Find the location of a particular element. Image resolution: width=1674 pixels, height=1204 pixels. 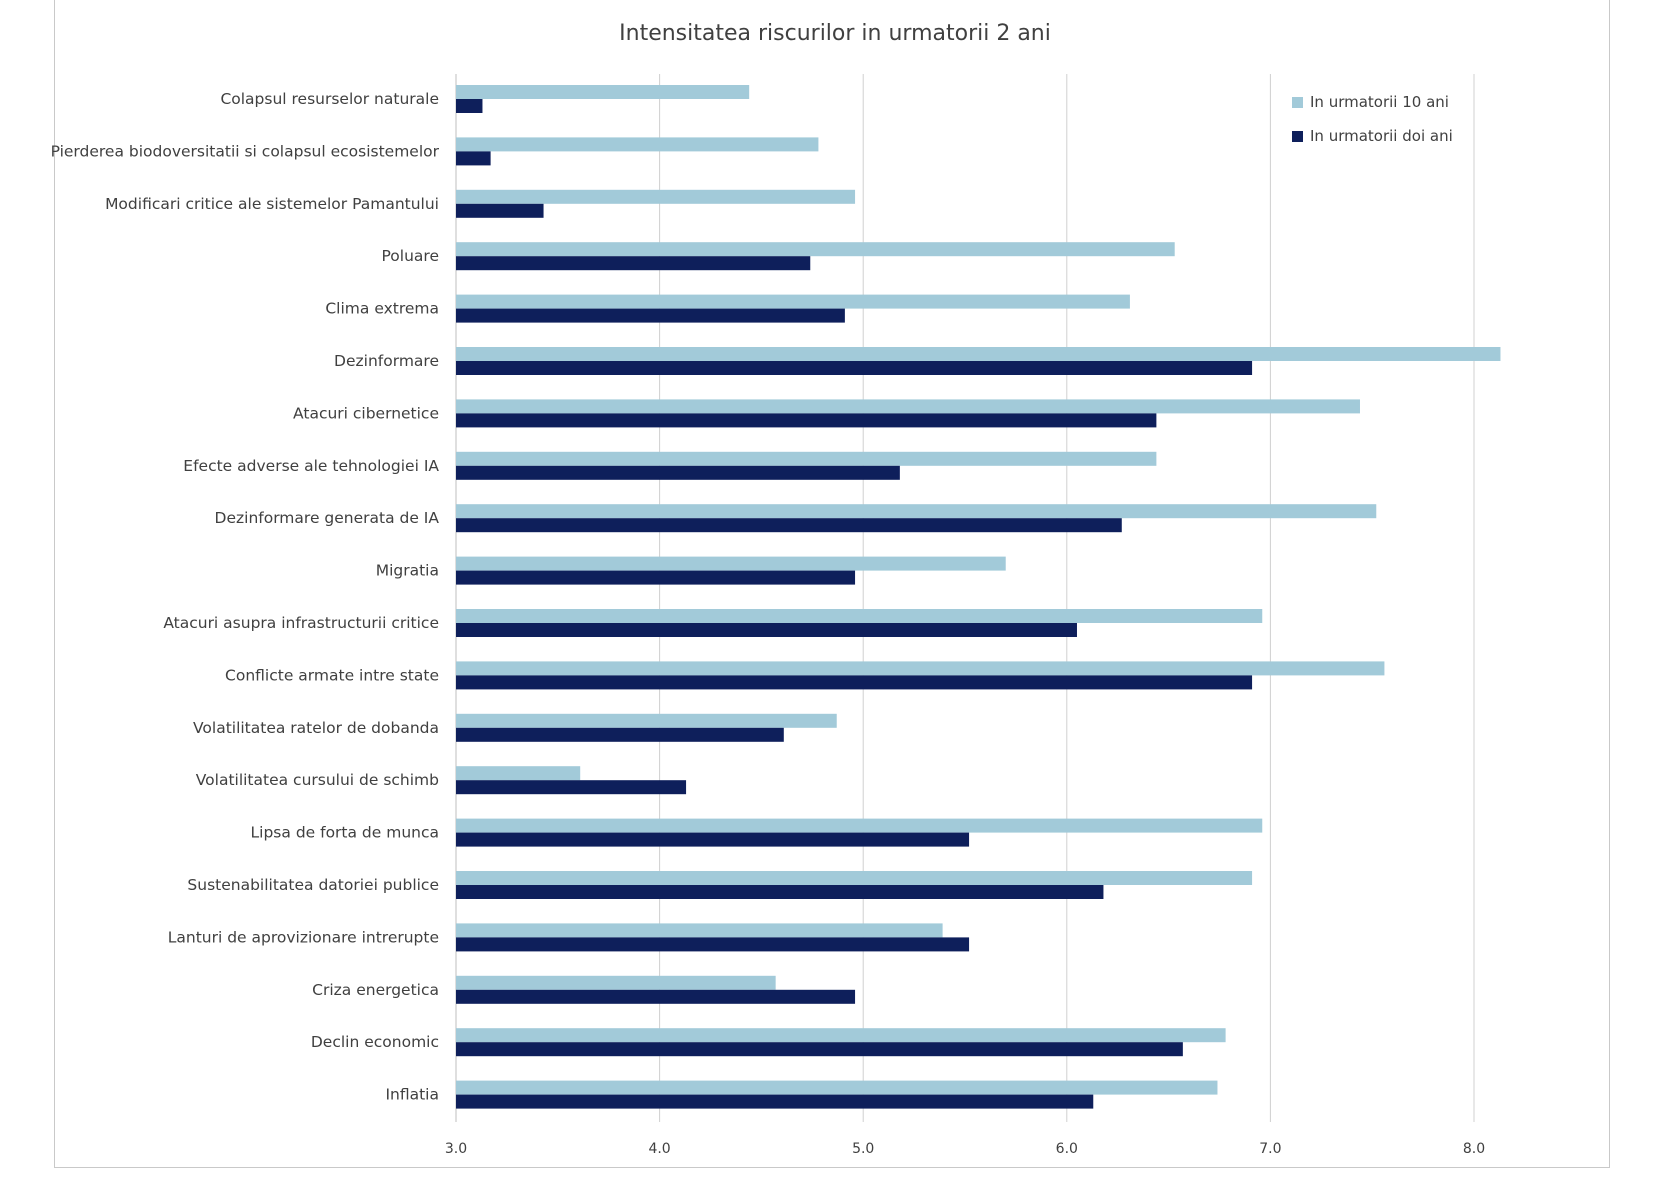

category-label: Sustenabilitatea datoriei publice is located at coordinates (313, 885).